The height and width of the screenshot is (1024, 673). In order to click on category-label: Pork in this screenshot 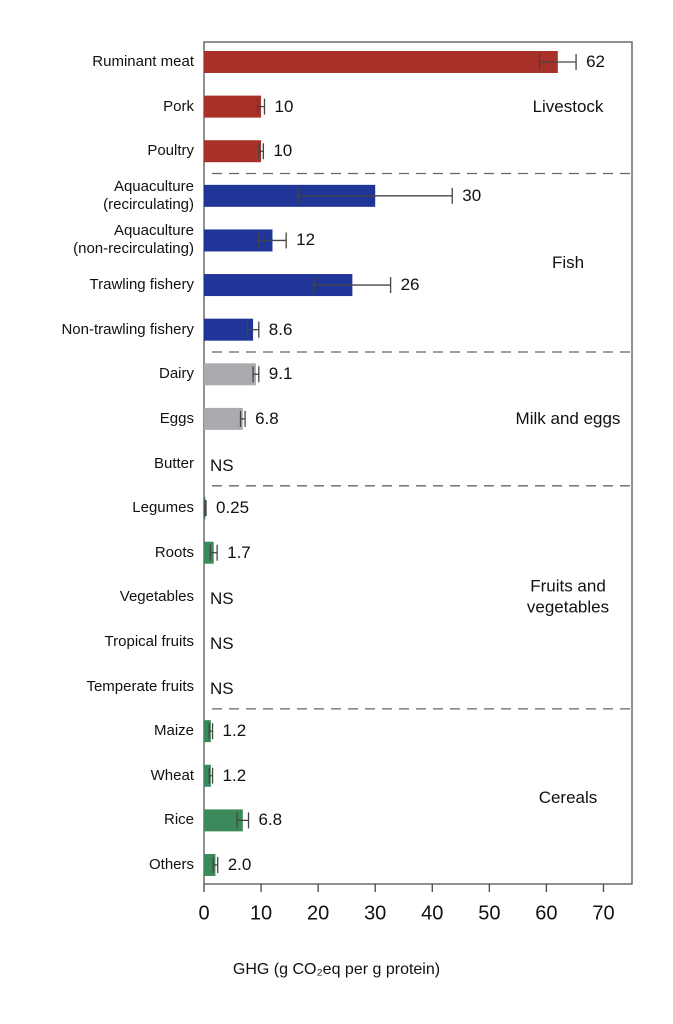, I will do `click(178, 106)`.